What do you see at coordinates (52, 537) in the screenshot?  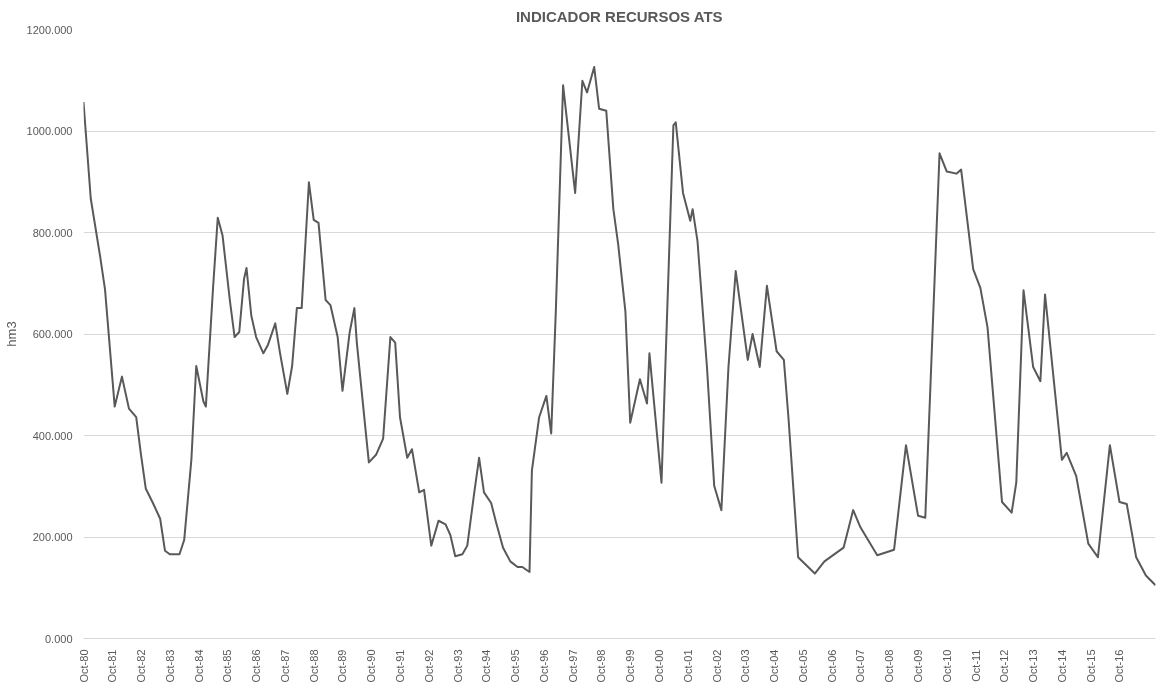 I see `y-tick-label: 200.000` at bounding box center [52, 537].